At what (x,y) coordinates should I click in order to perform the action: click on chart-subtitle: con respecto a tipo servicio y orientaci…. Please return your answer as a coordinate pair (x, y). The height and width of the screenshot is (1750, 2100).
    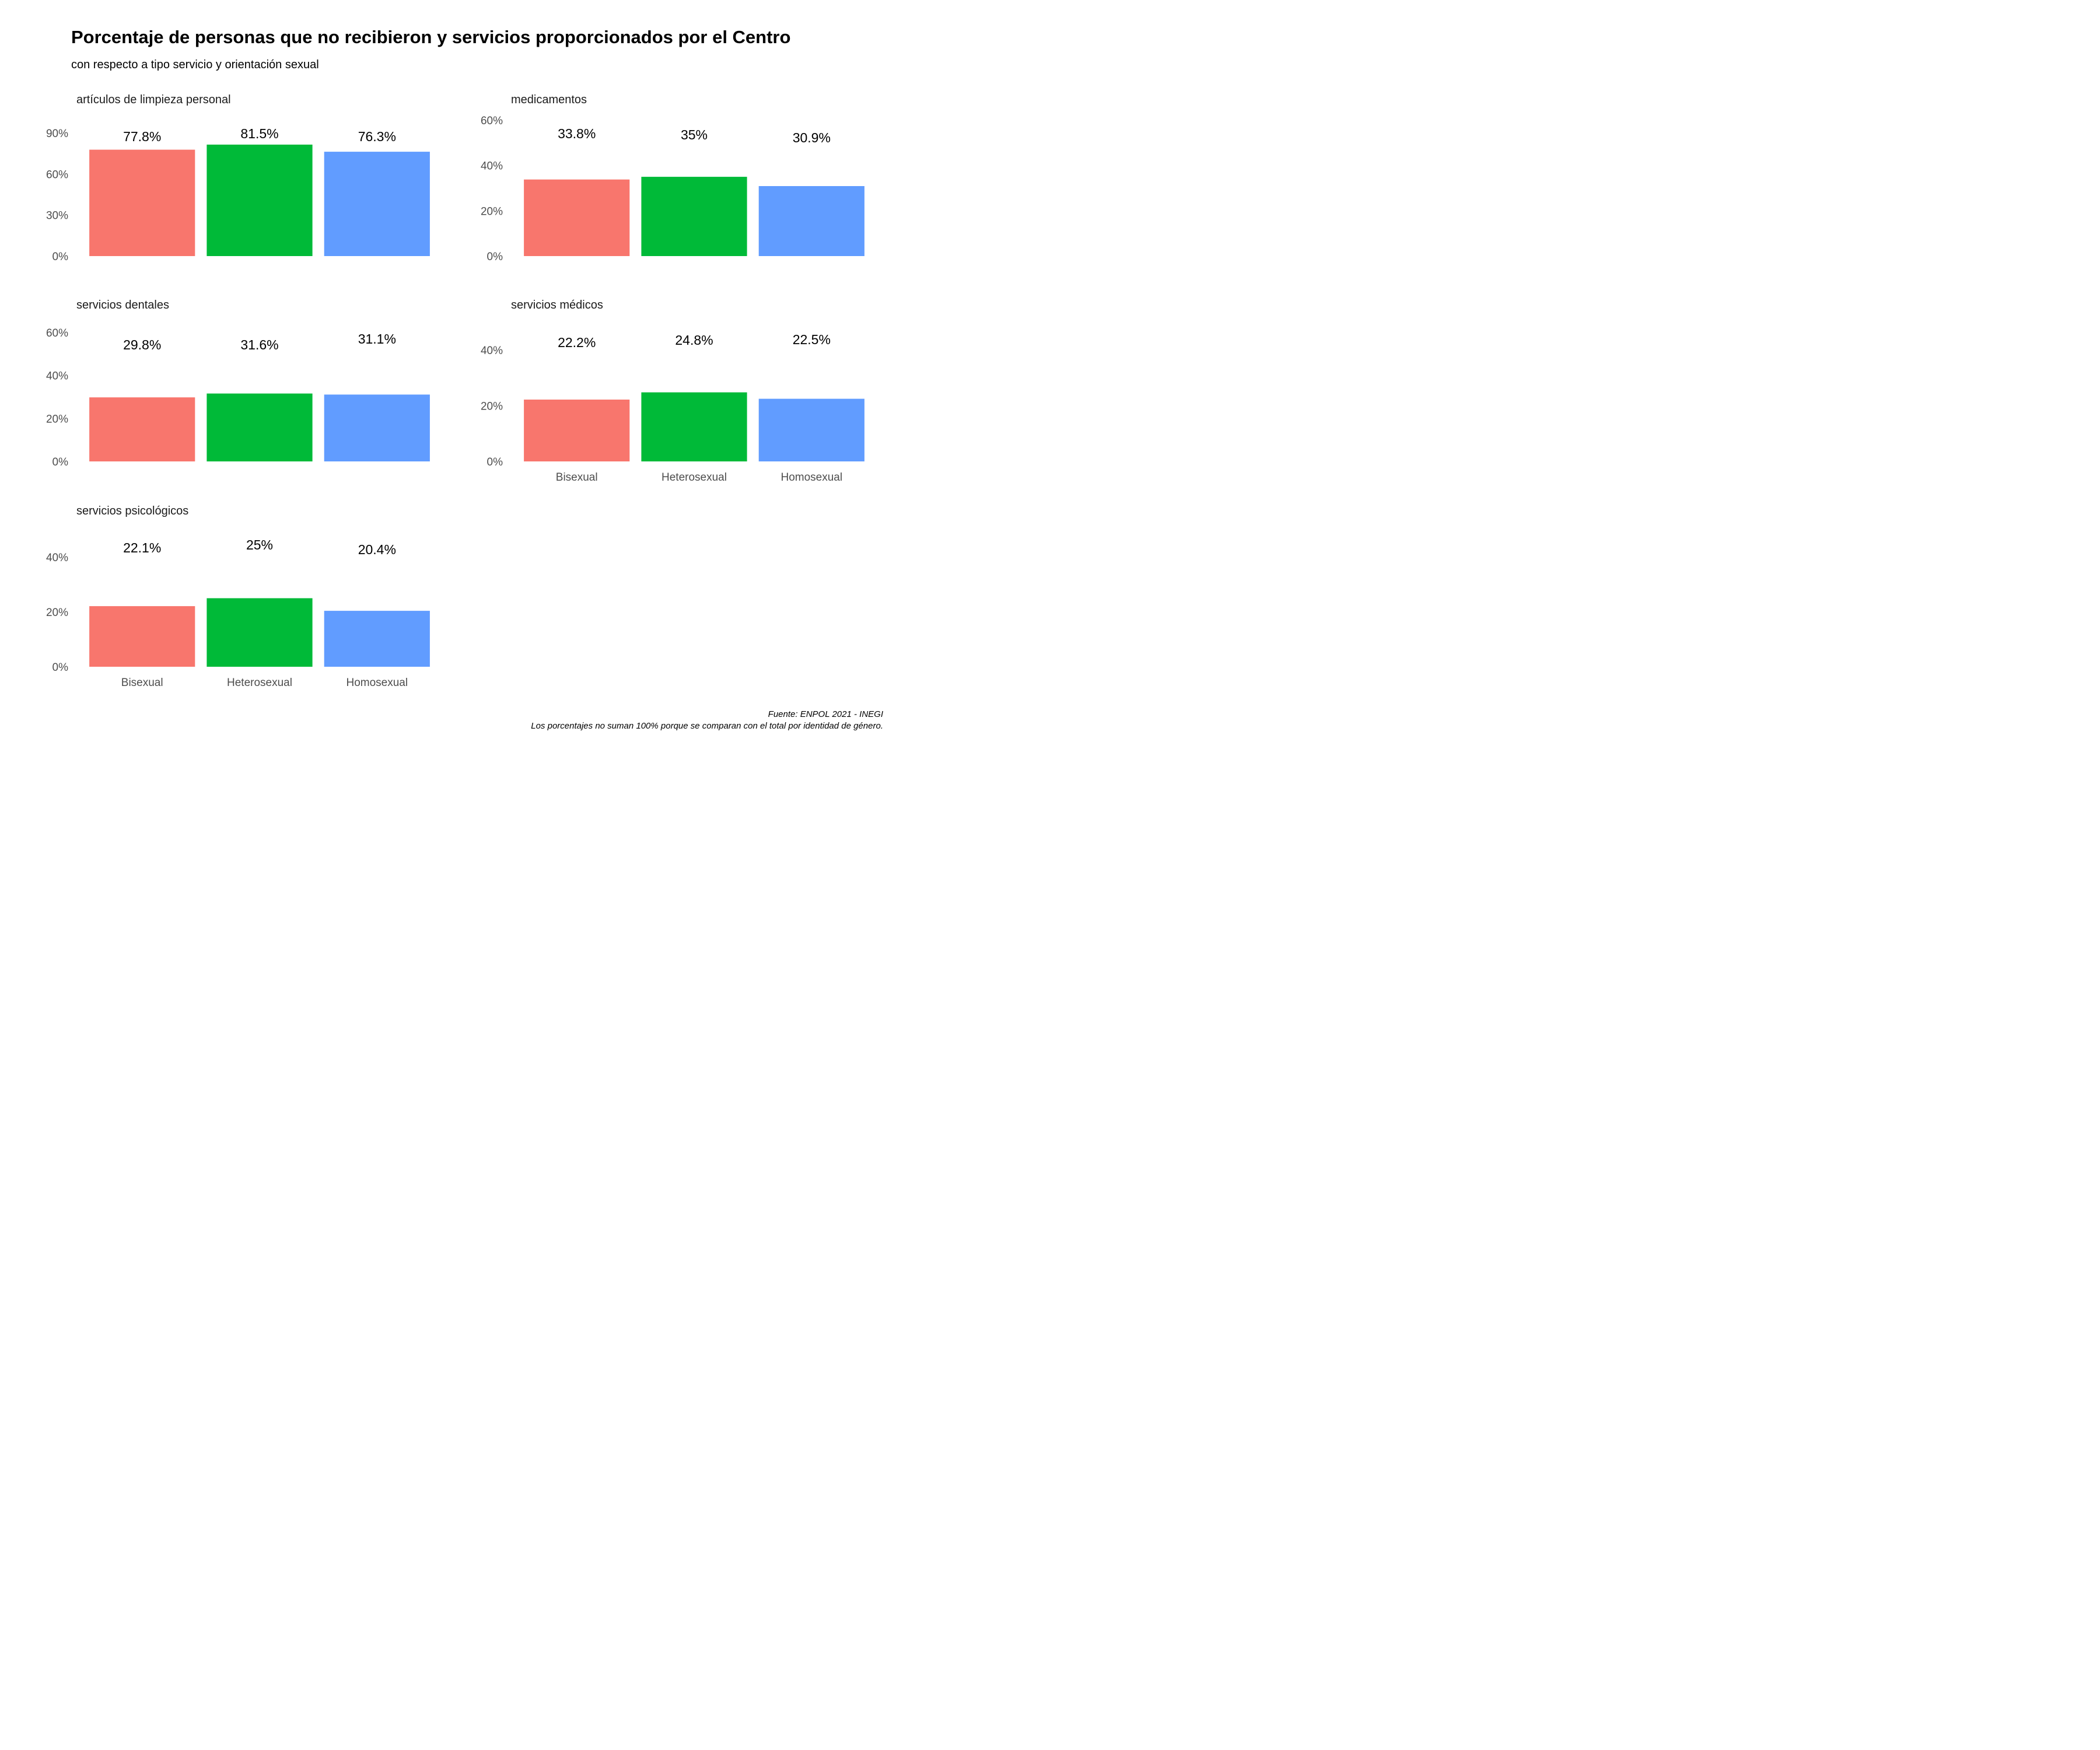
    Looking at the image, I should click on (195, 64).